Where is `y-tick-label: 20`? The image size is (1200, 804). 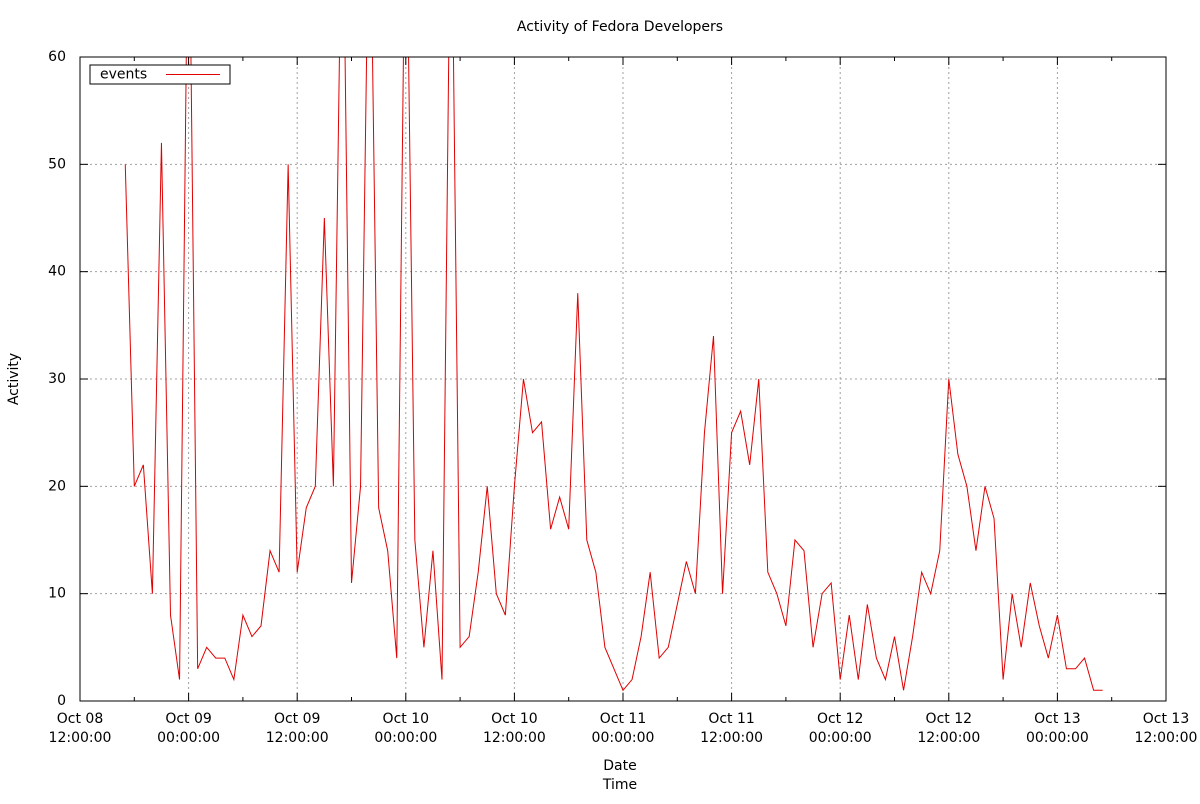
y-tick-label: 20 is located at coordinates (57, 486).